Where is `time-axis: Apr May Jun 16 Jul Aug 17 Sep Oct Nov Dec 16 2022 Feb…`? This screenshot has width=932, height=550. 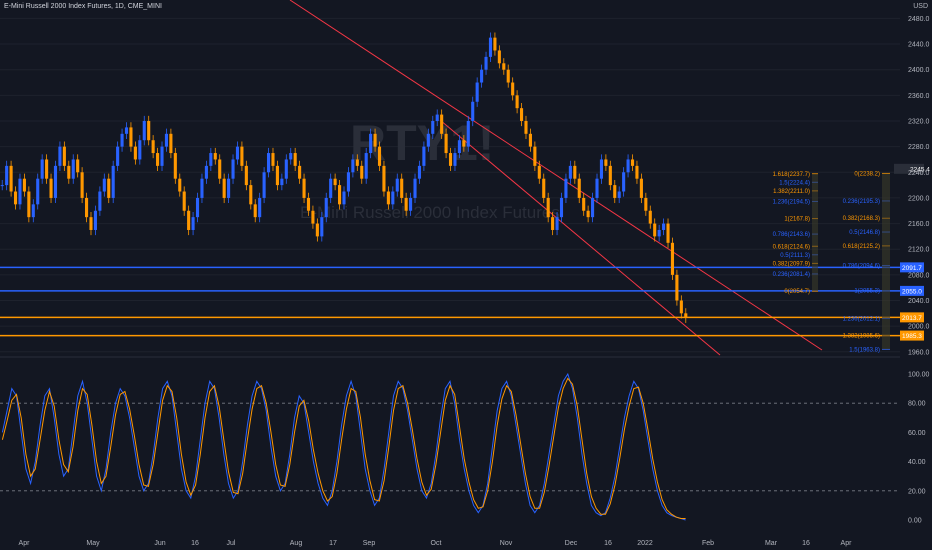
time-axis: Apr May Jun 16 Jul Aug 17 Sep Oct Nov Dec 16 2022 Feb… is located at coordinates (436, 543).